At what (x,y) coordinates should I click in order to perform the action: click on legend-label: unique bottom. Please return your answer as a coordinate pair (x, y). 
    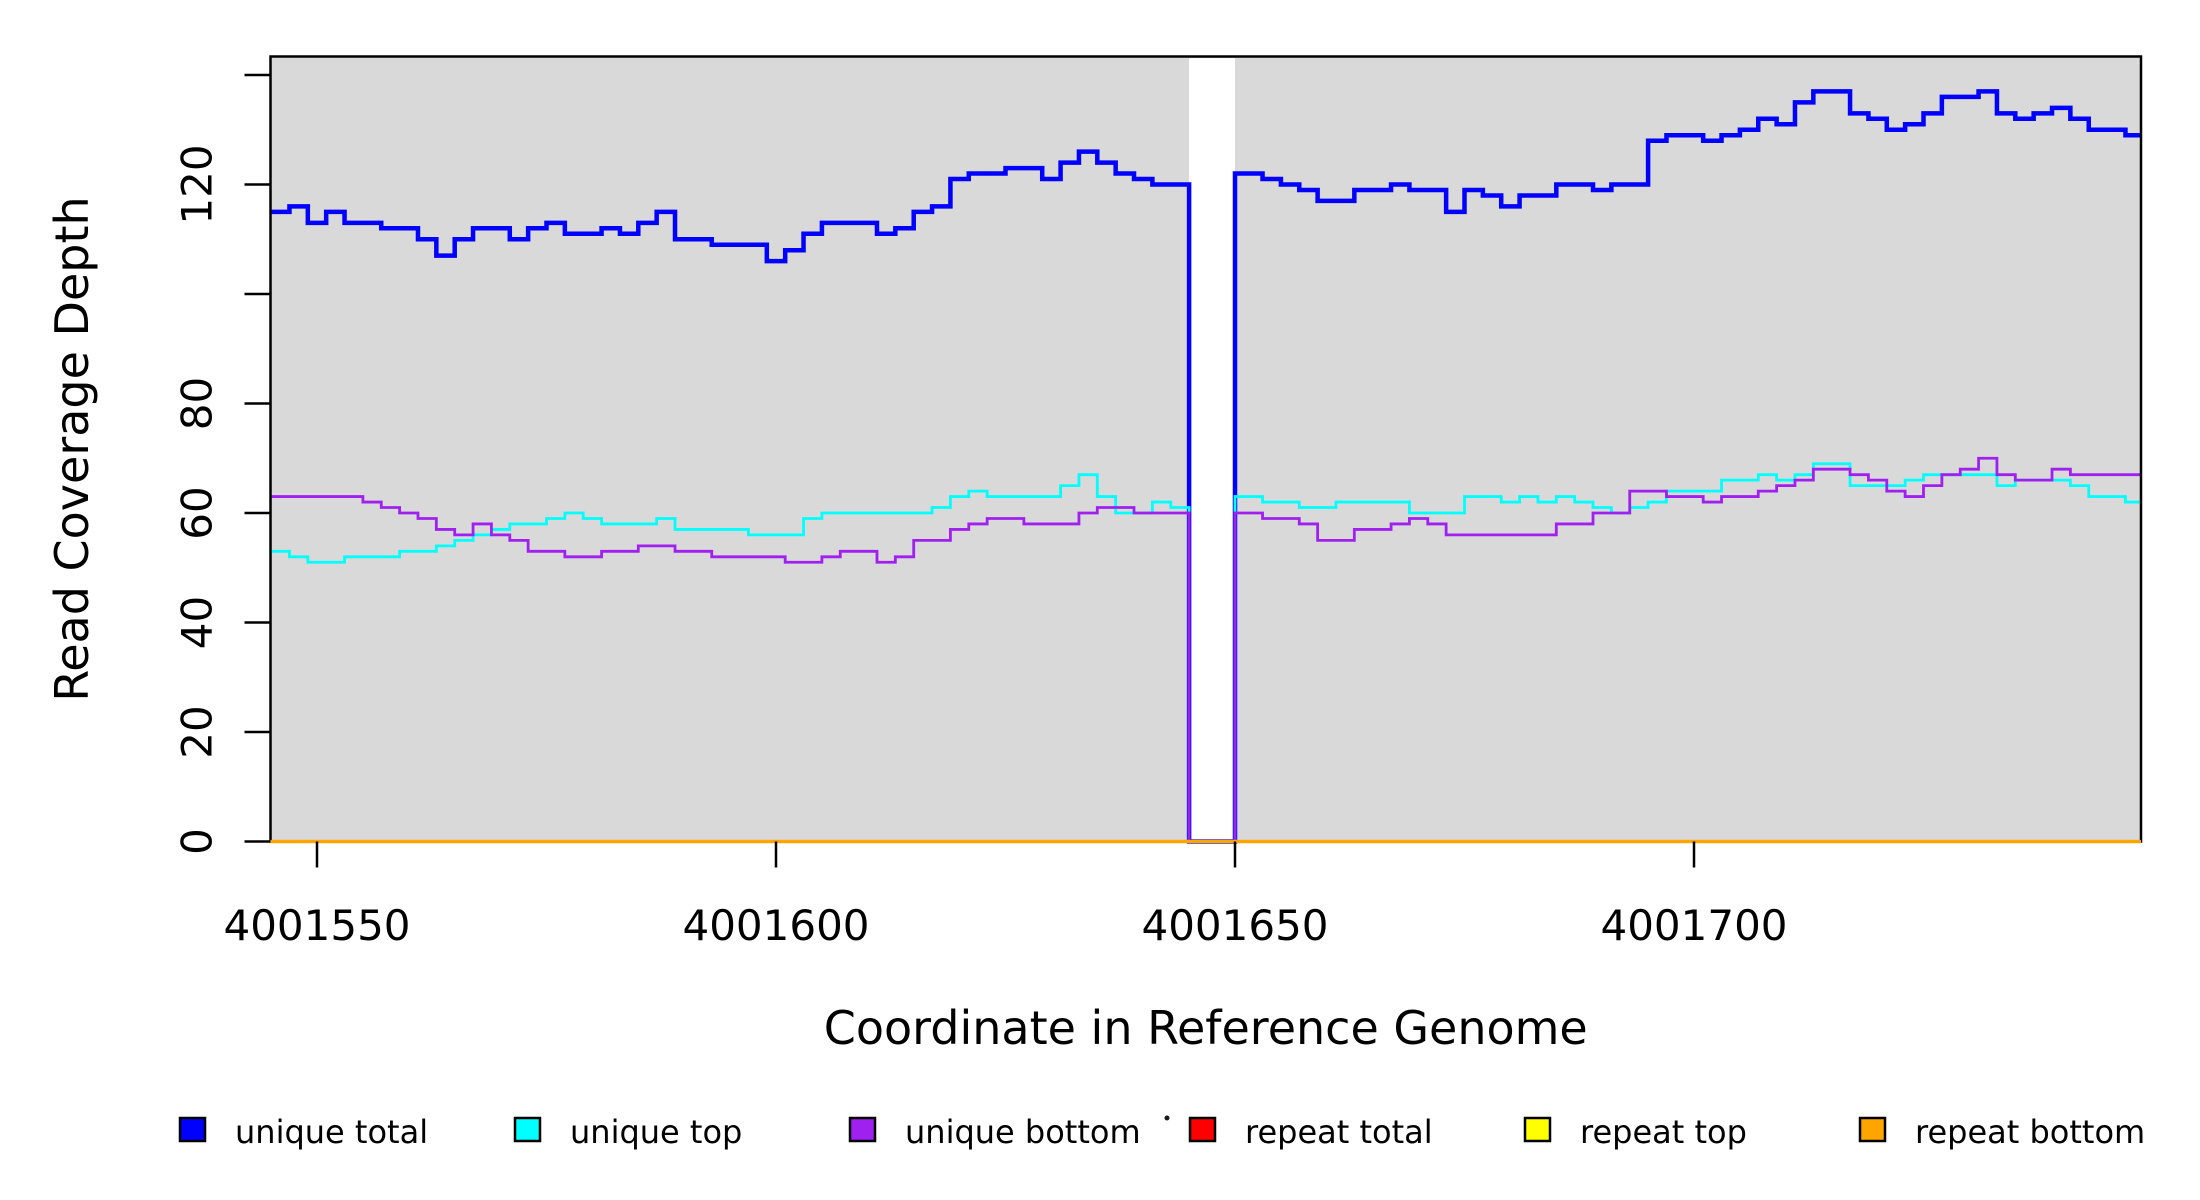
    Looking at the image, I should click on (1023, 1132).